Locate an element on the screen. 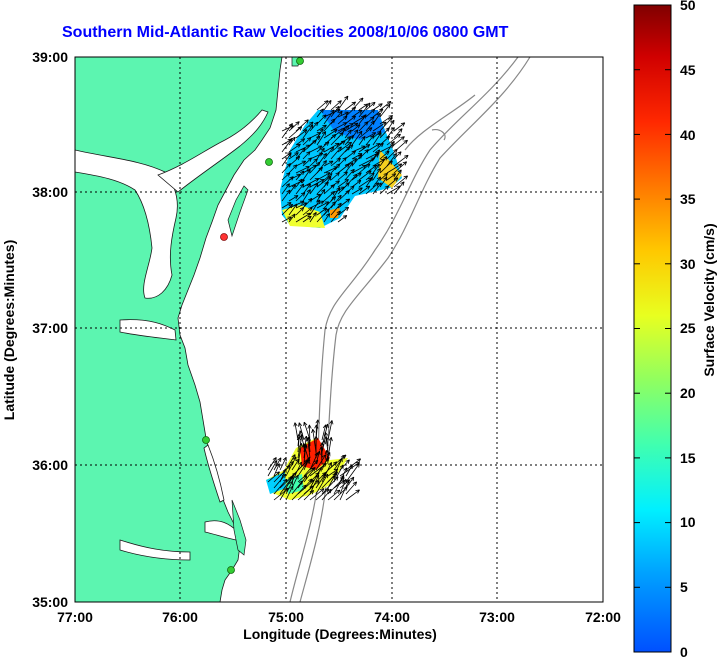 This screenshot has width=724, height=659. radar-stations is located at coordinates (253, 315).